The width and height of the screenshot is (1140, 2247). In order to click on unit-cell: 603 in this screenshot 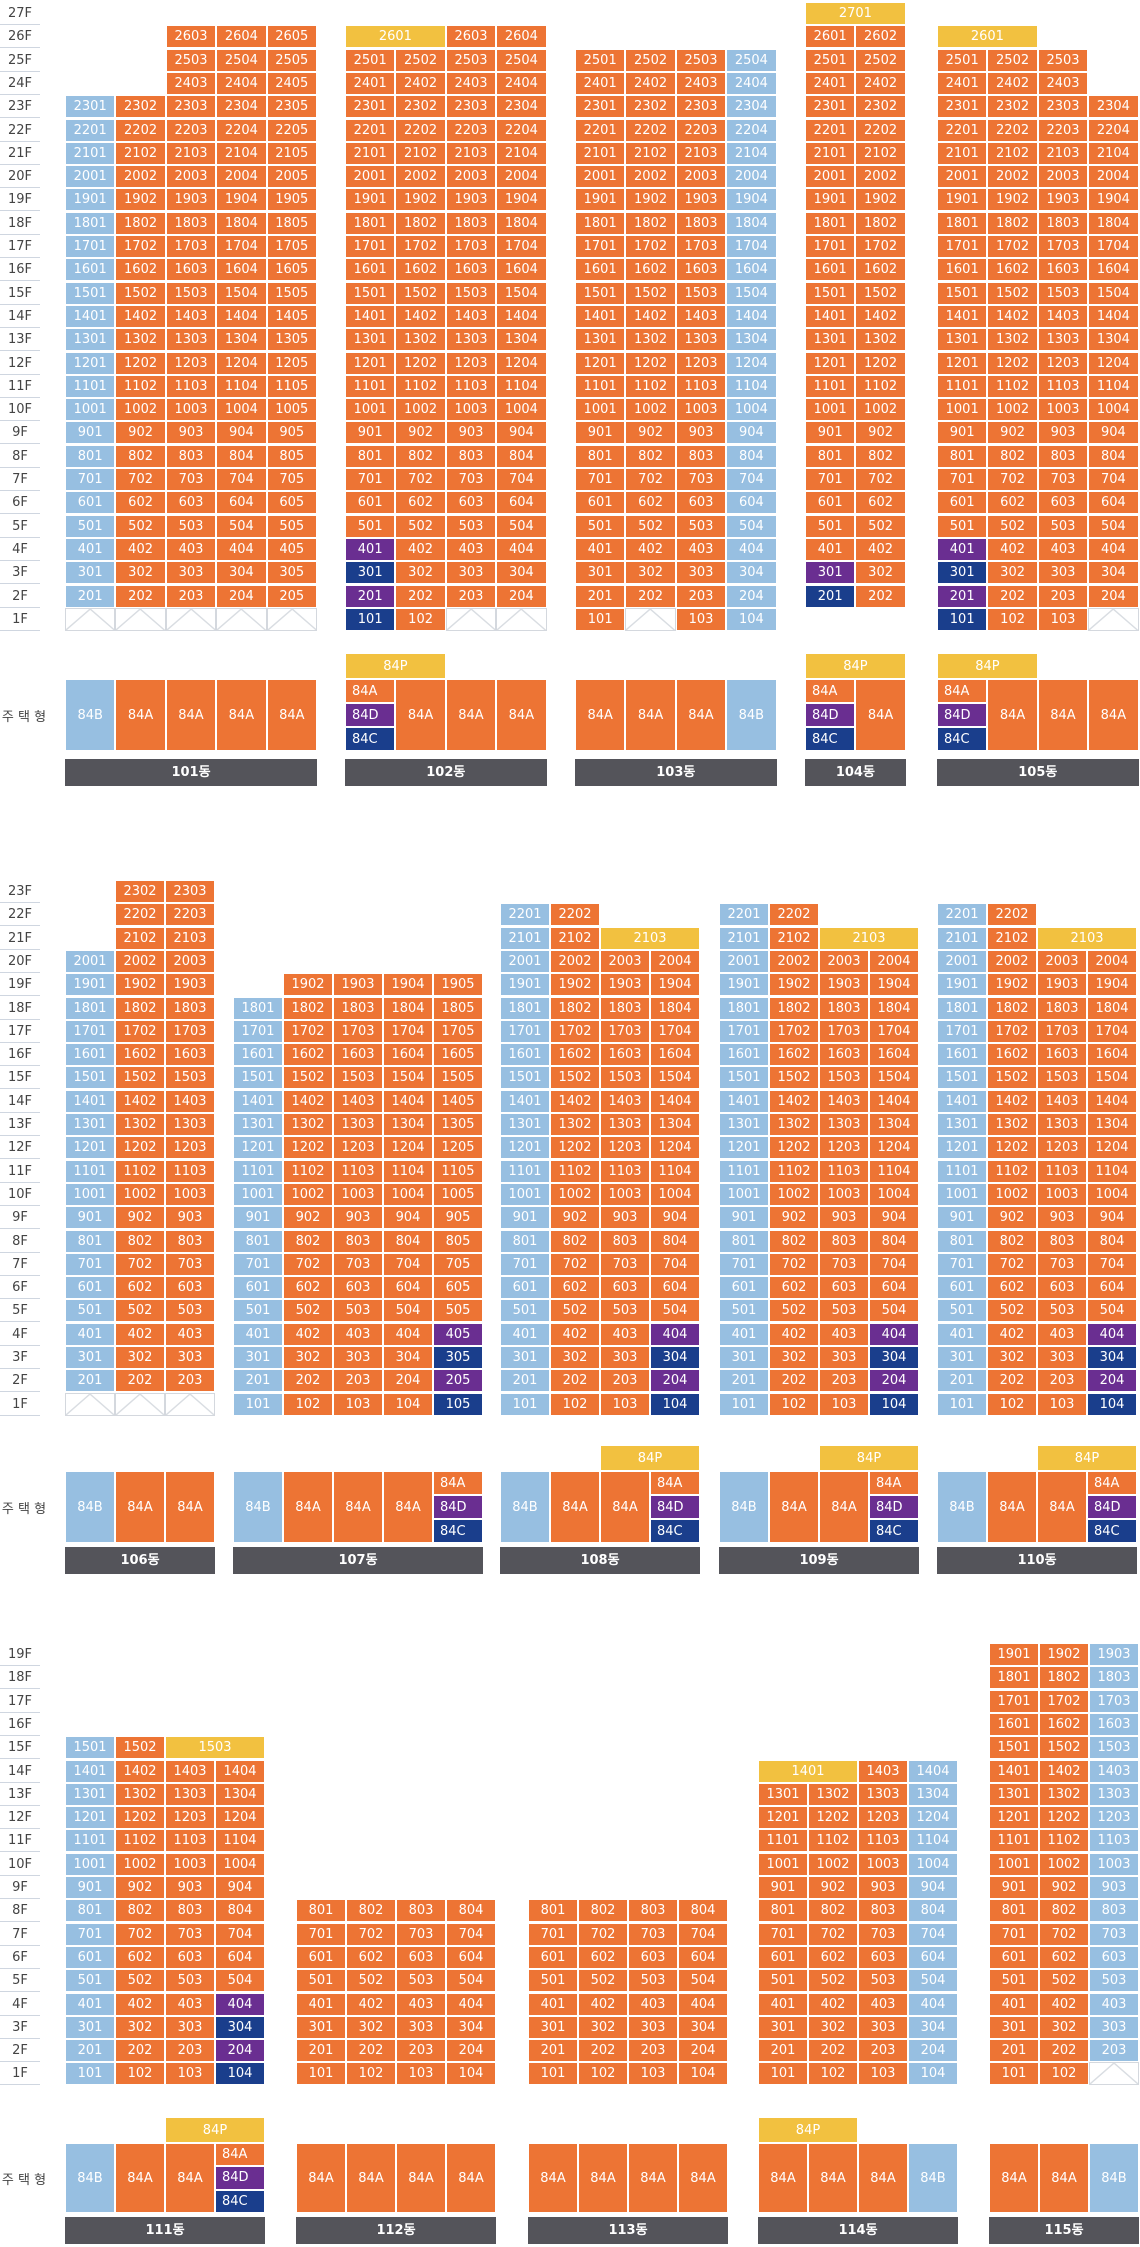, I will do `click(701, 503)`.